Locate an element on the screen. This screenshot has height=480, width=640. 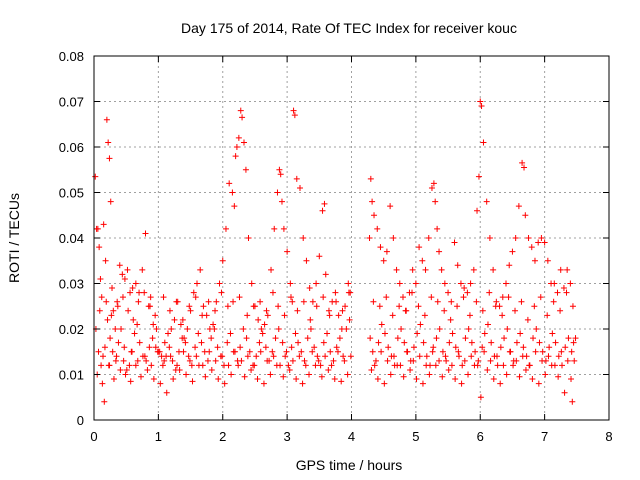
y-tick-label: 0.04 is located at coordinates (71, 238).